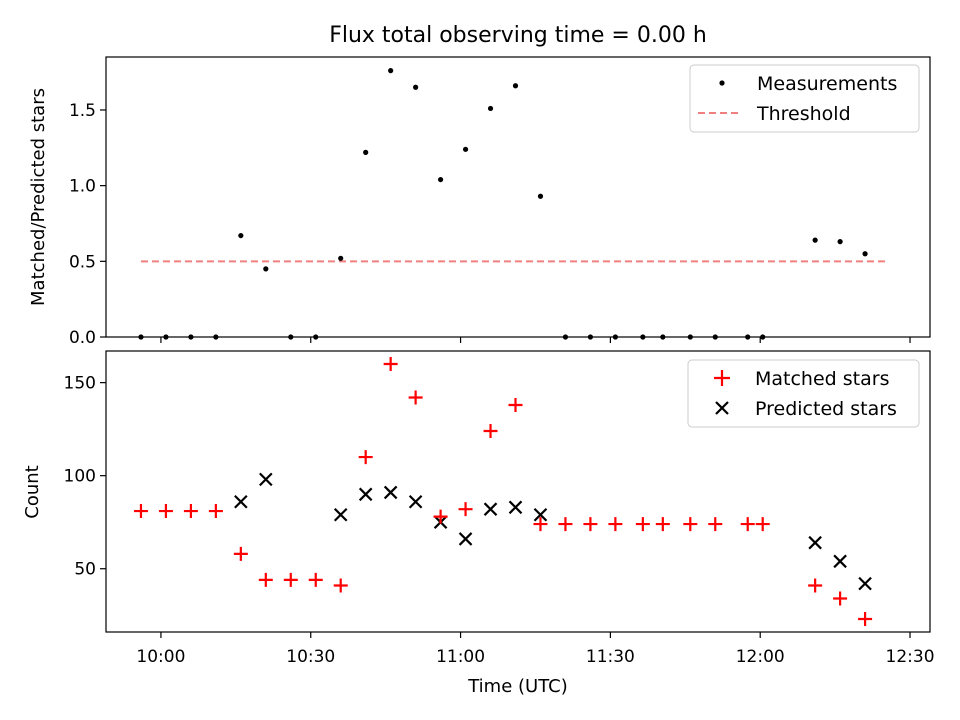 The height and width of the screenshot is (720, 960). What do you see at coordinates (310, 657) in the screenshot?
I see `x-tick-label: 10:30` at bounding box center [310, 657].